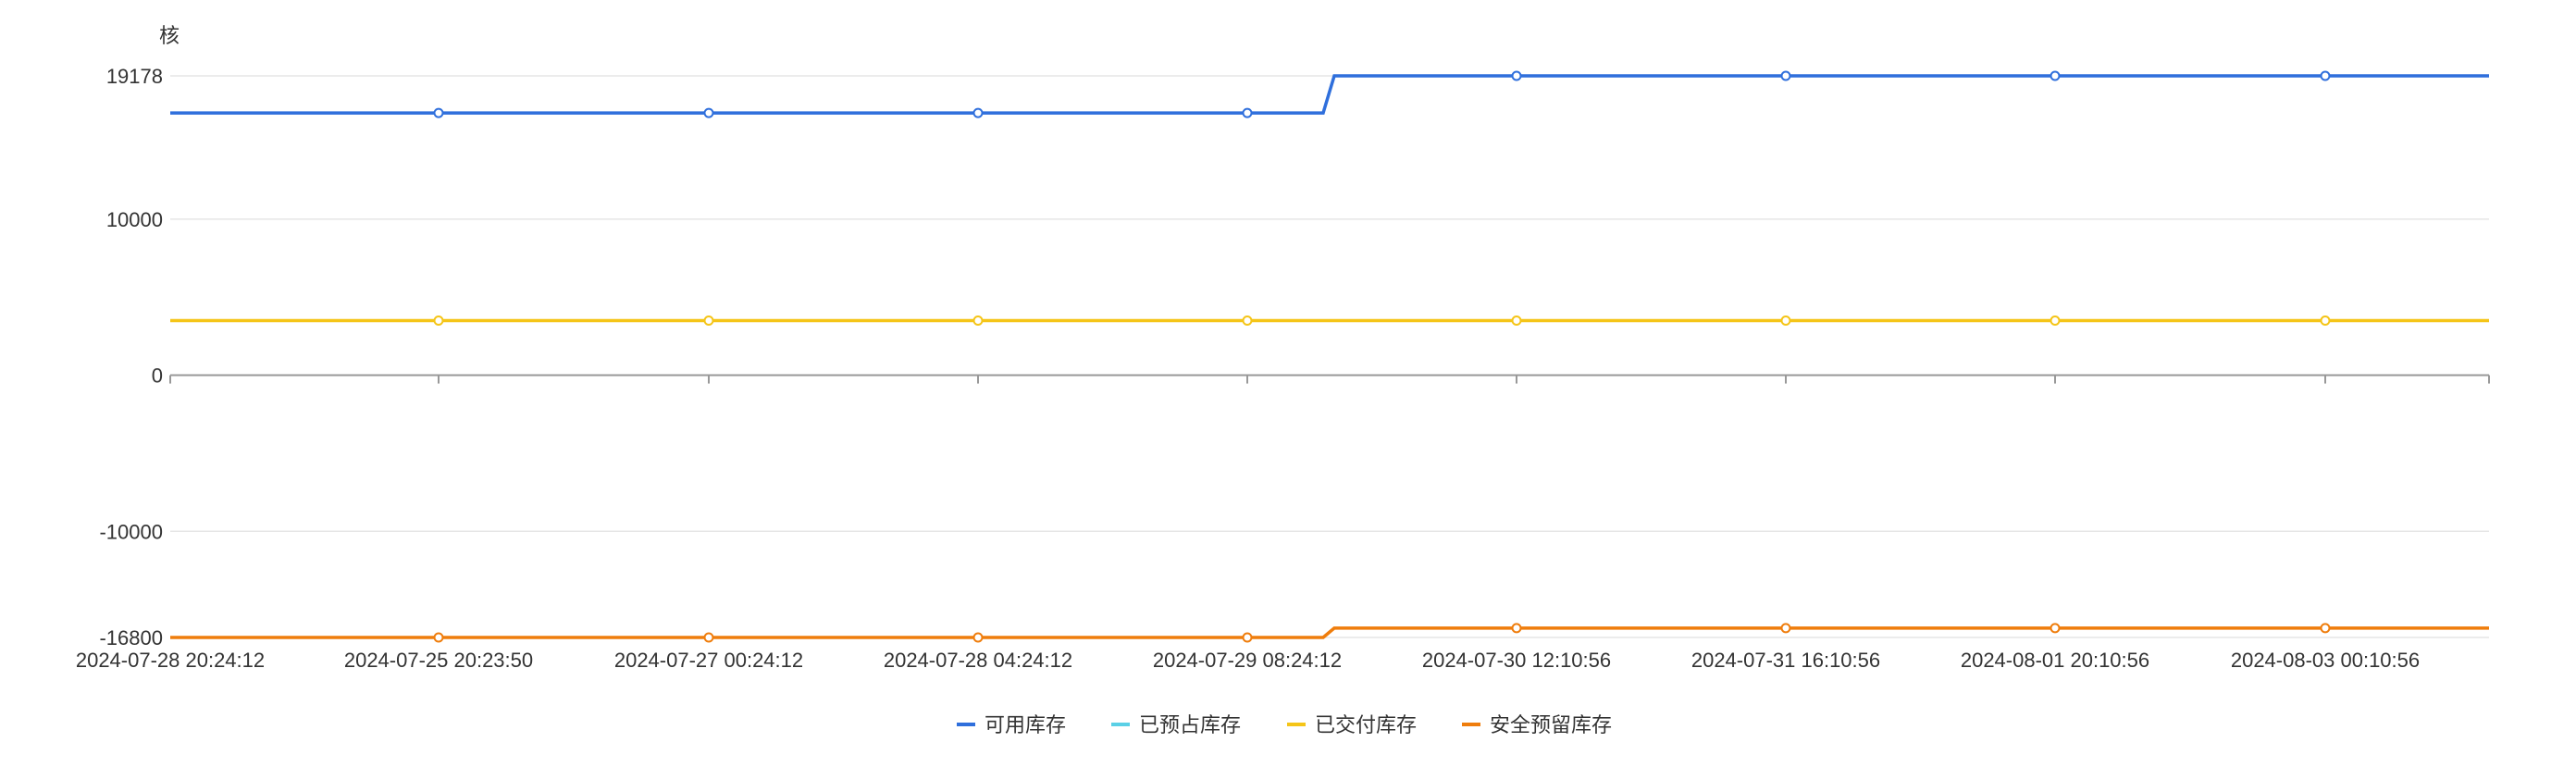  I want to click on x-tick-label: 2024-07-30 12:10:56, so click(1517, 660).